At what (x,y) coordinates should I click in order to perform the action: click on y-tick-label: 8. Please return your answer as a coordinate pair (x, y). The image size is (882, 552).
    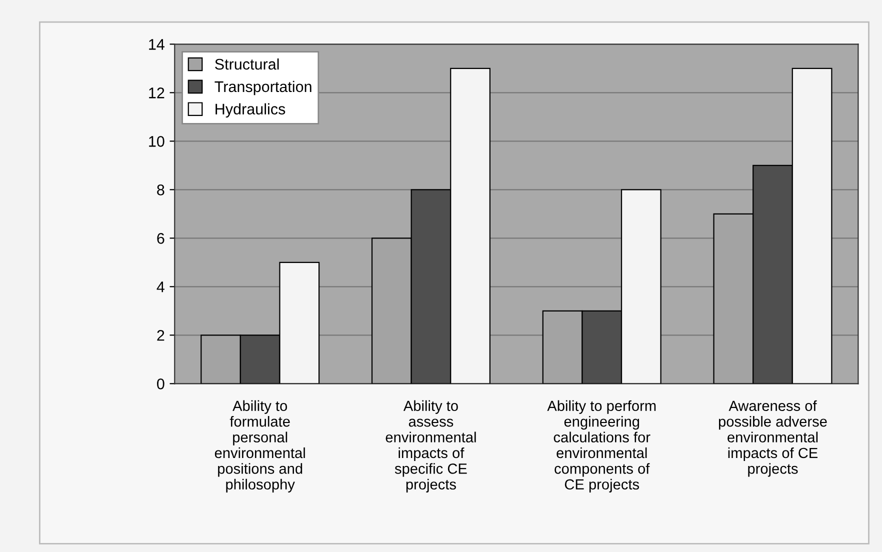
    Looking at the image, I should click on (160, 190).